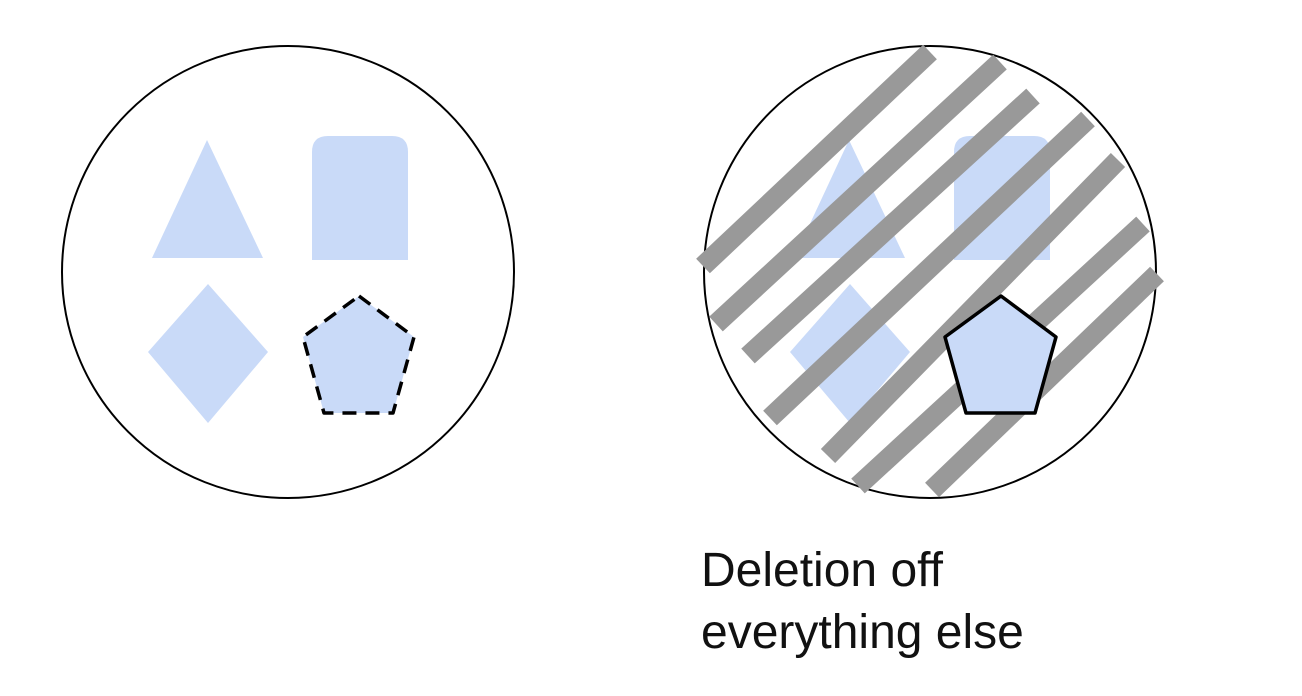 The width and height of the screenshot is (1302, 696). I want to click on left-diamond-shape, so click(208, 353).